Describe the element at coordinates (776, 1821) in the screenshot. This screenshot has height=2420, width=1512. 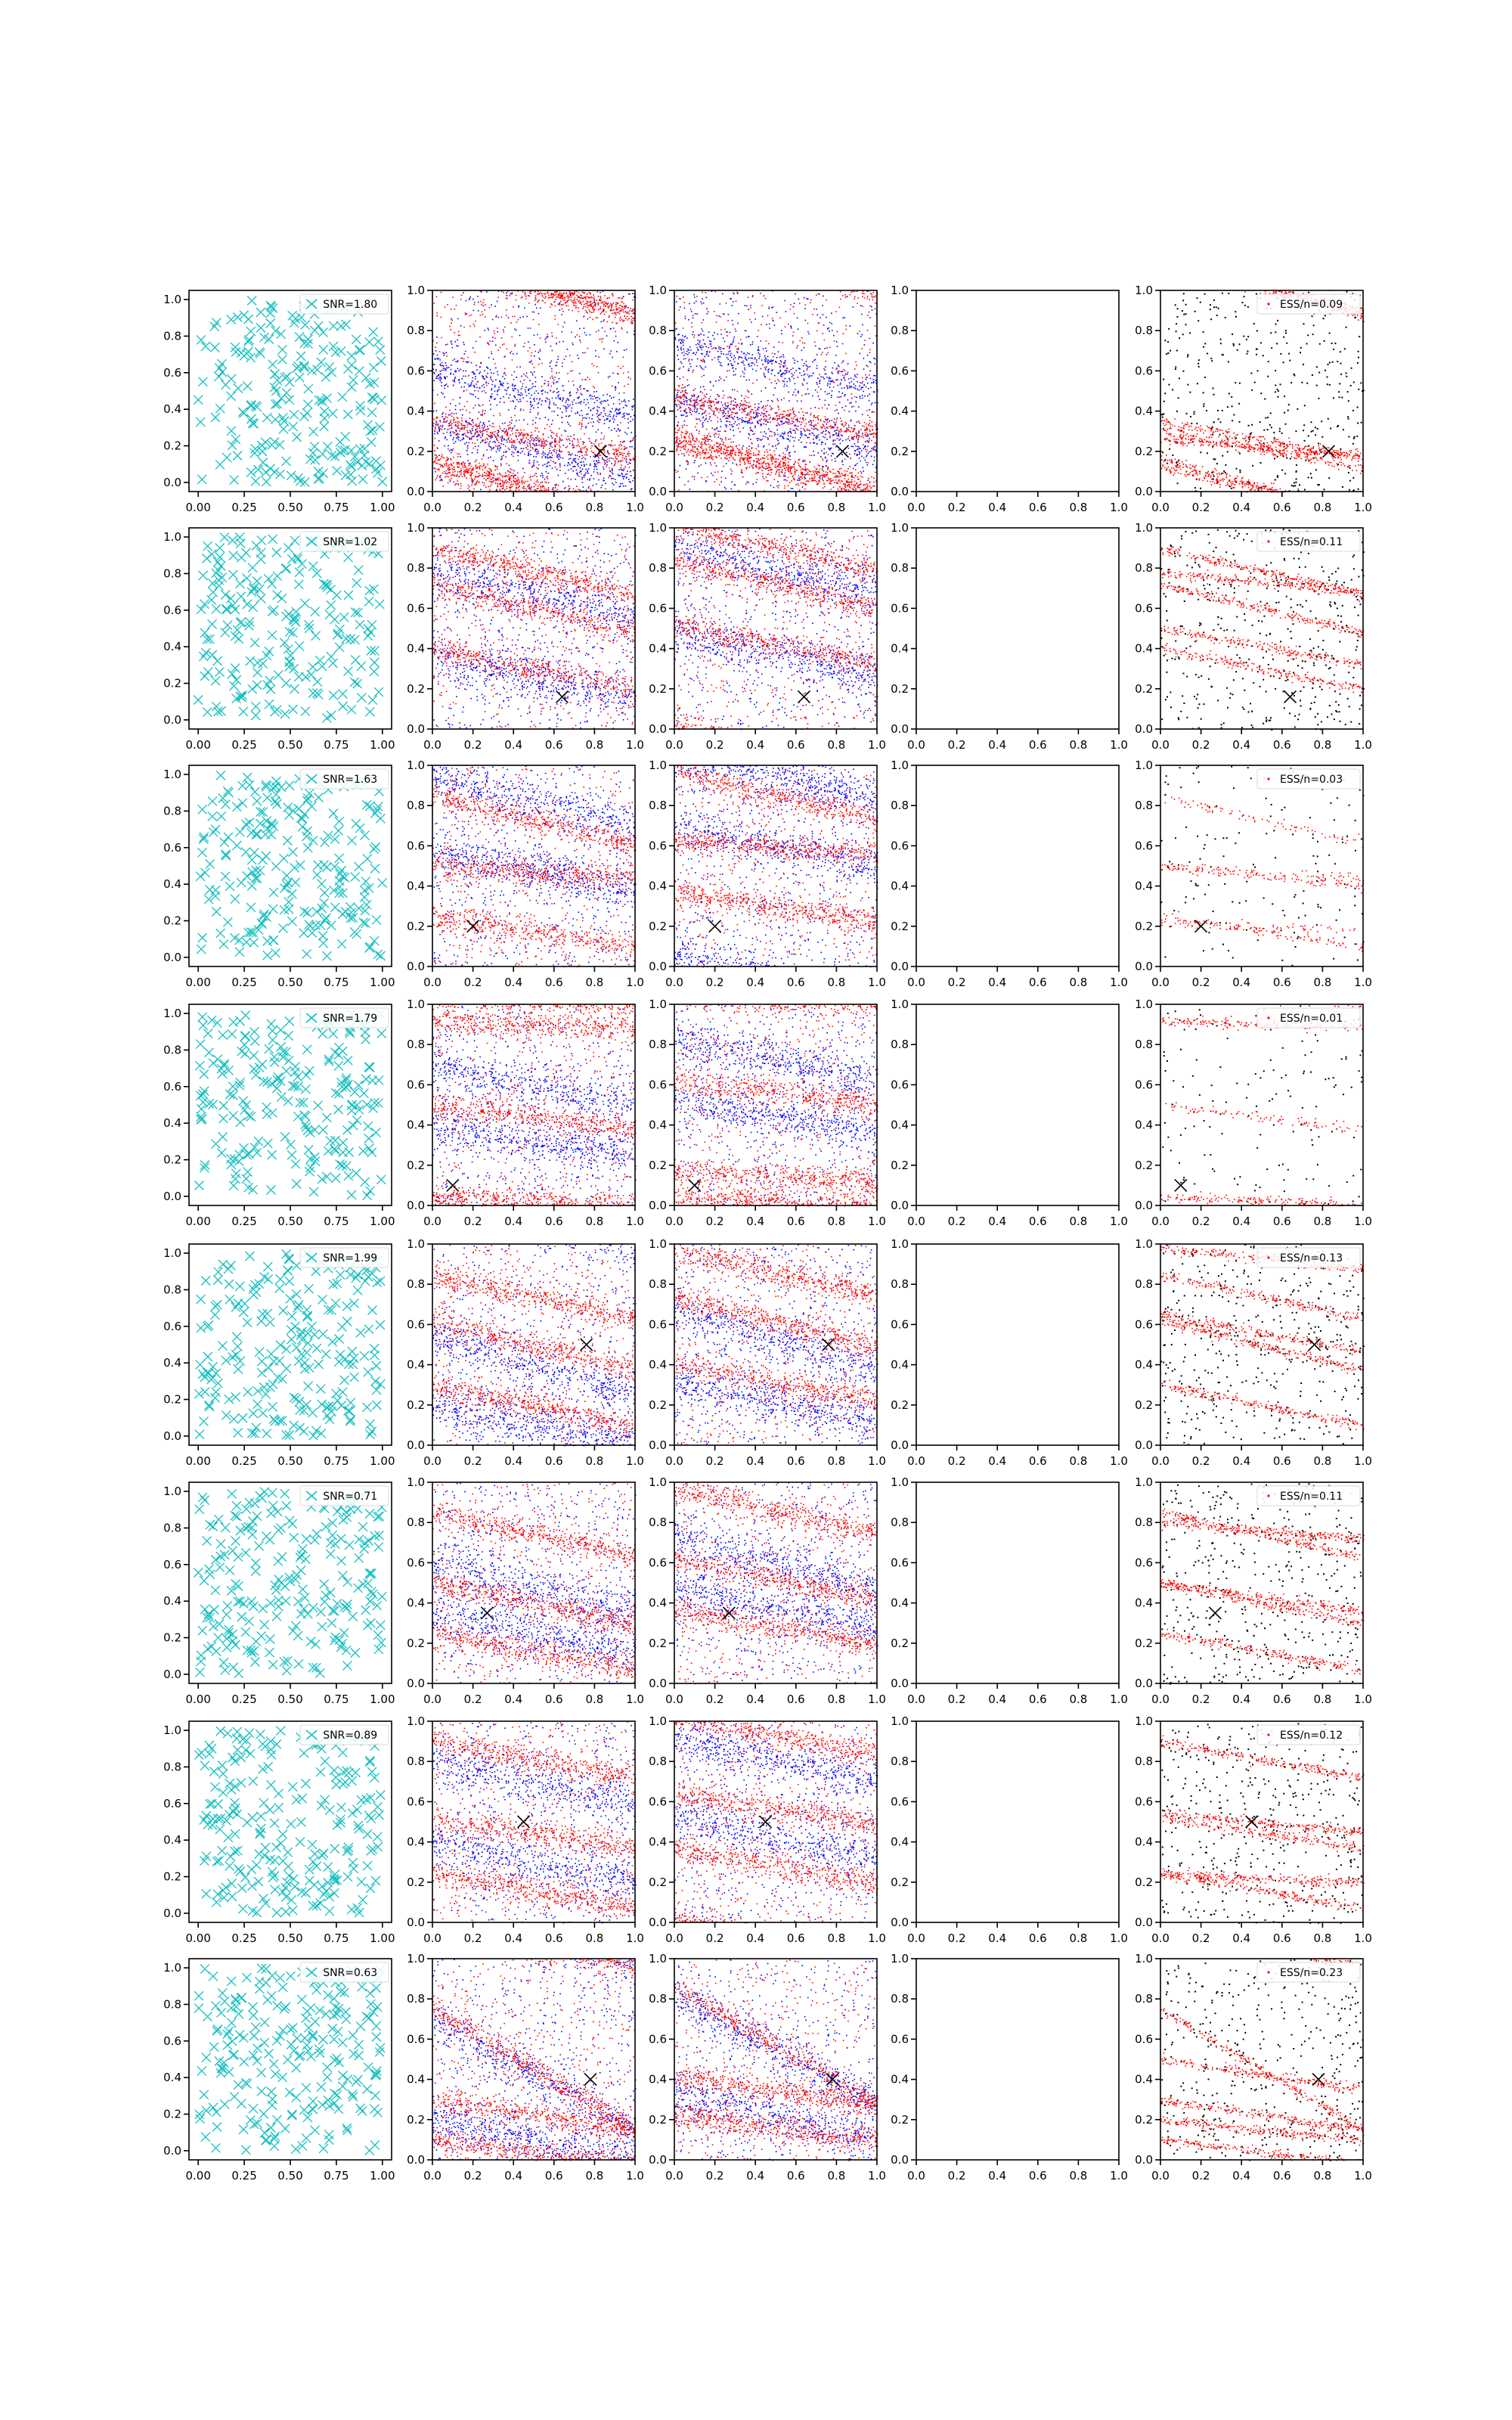
I see `panel-r7-c3-frame` at that location.